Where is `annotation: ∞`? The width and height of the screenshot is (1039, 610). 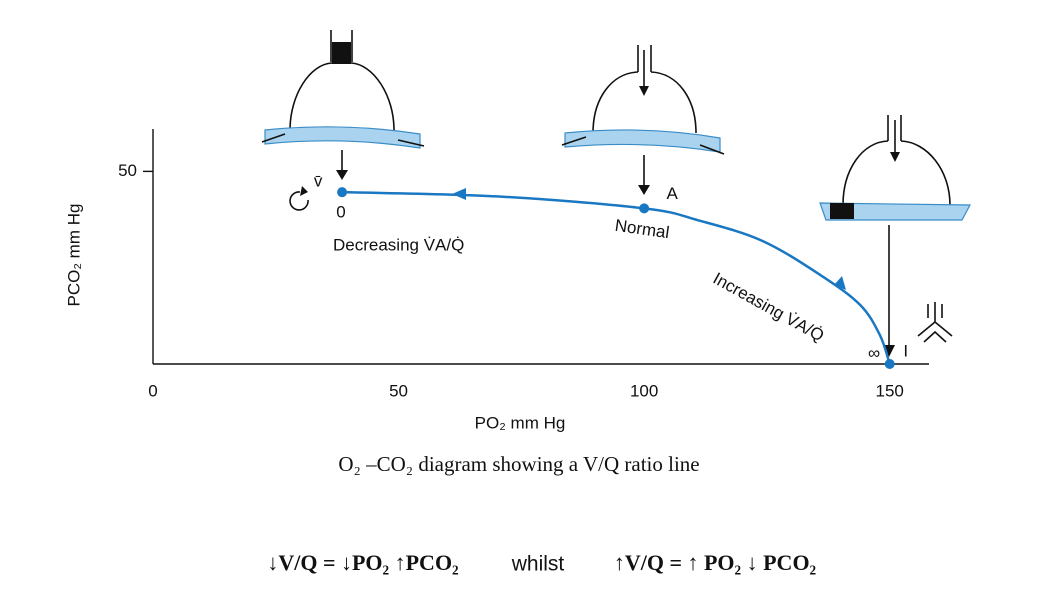 annotation: ∞ is located at coordinates (874, 352).